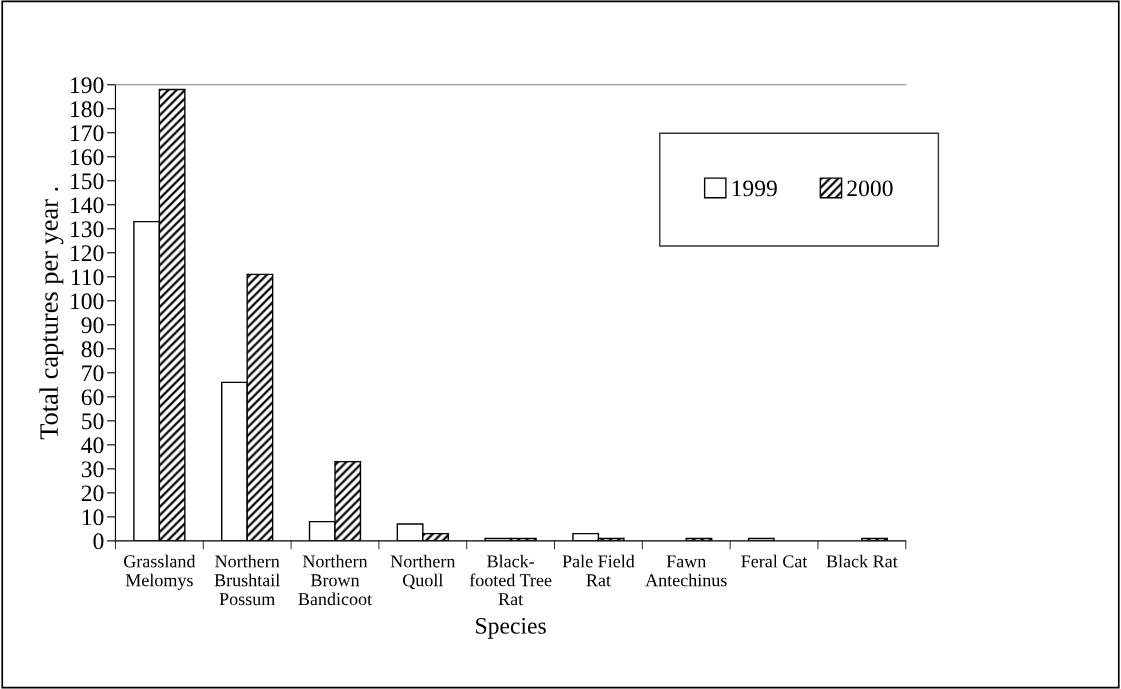  What do you see at coordinates (92, 445) in the screenshot?
I see `y-tick-label: 40` at bounding box center [92, 445].